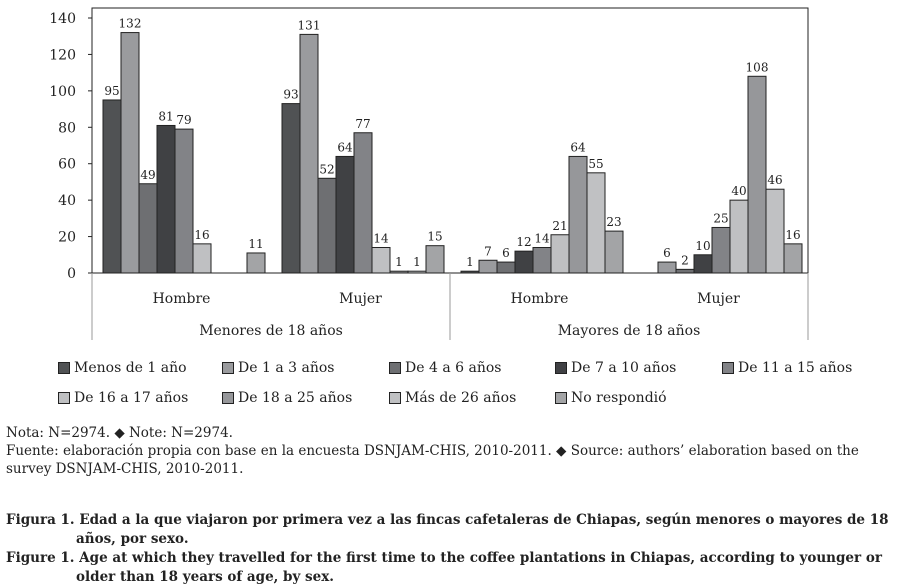 This screenshot has width=908, height=587. What do you see at coordinates (290, 95) in the screenshot?
I see `data-label: 93` at bounding box center [290, 95].